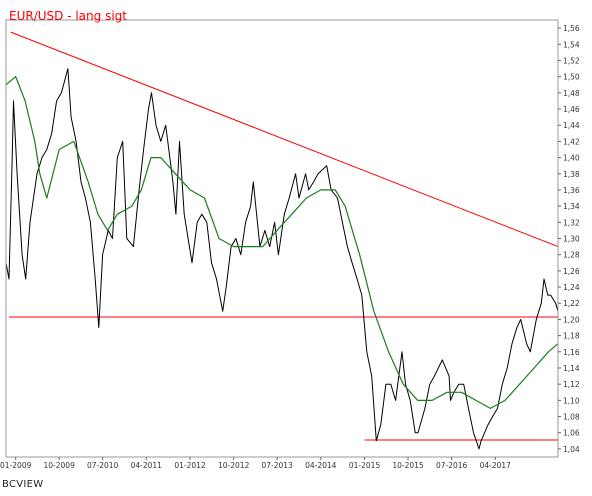  Describe the element at coordinates (571, 190) in the screenshot. I see `y-tick-label: 1,36` at that location.